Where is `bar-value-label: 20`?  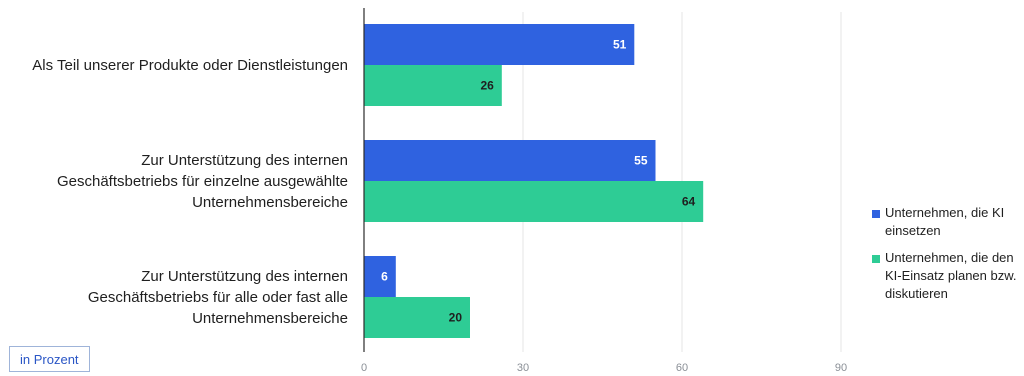
bar-value-label: 20 is located at coordinates (456, 318).